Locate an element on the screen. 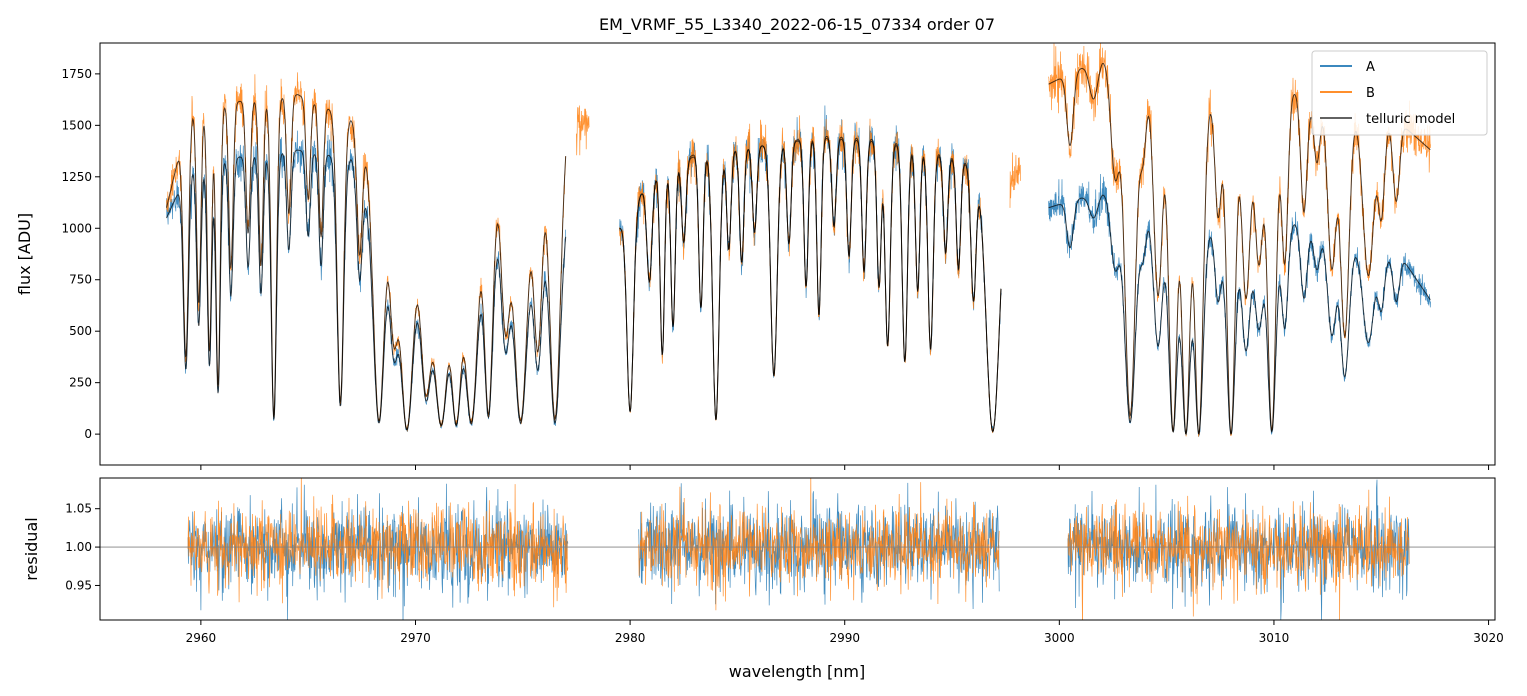 The width and height of the screenshot is (1527, 696). bottom-y-tick-label-1.05: 1.05 is located at coordinates (78, 509).